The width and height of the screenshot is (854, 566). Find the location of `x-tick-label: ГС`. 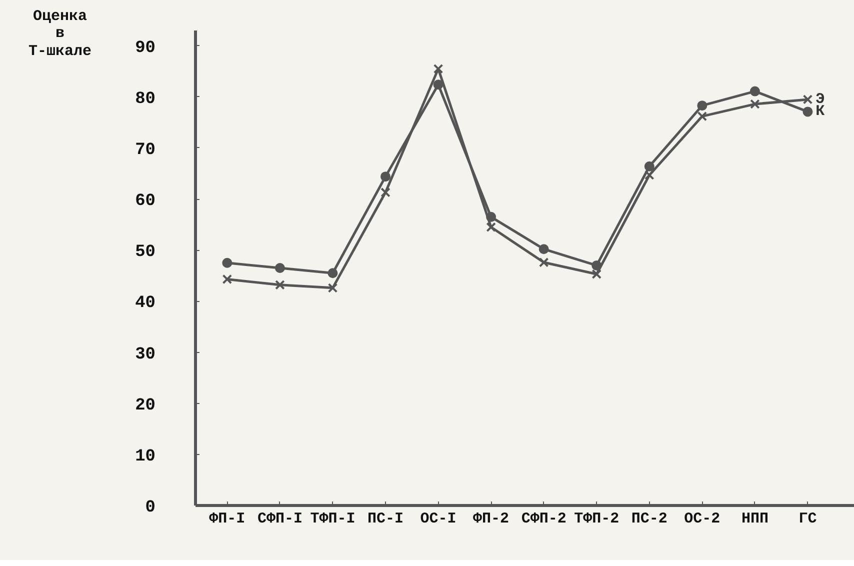

x-tick-label: ГС is located at coordinates (807, 519).